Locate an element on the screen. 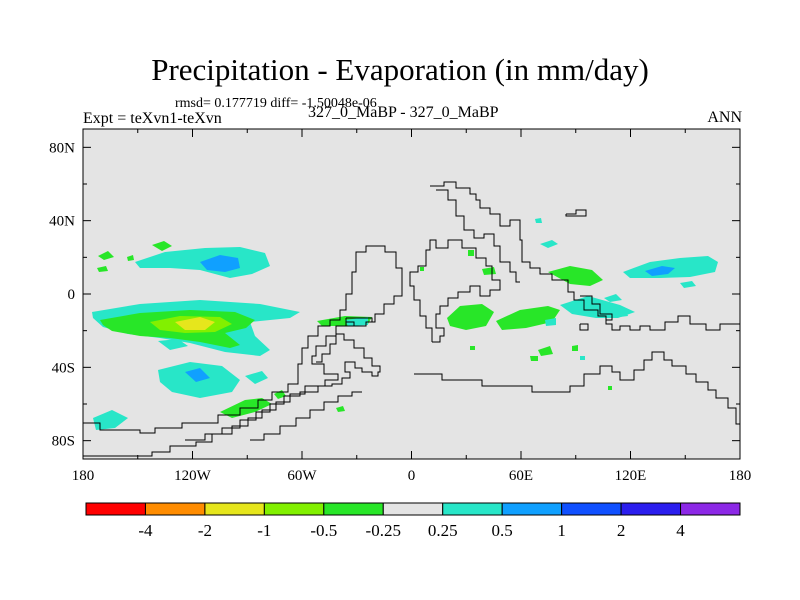  colorbar is located at coordinates (413, 509).